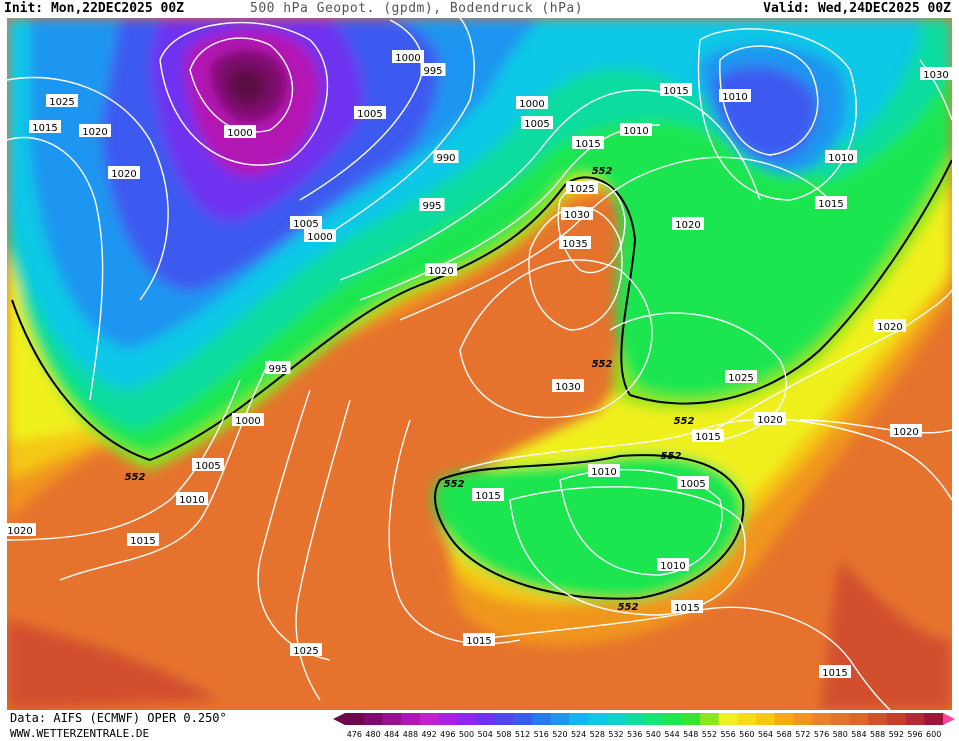  What do you see at coordinates (821, 734) in the screenshot?
I see `scale-label: 576` at bounding box center [821, 734].